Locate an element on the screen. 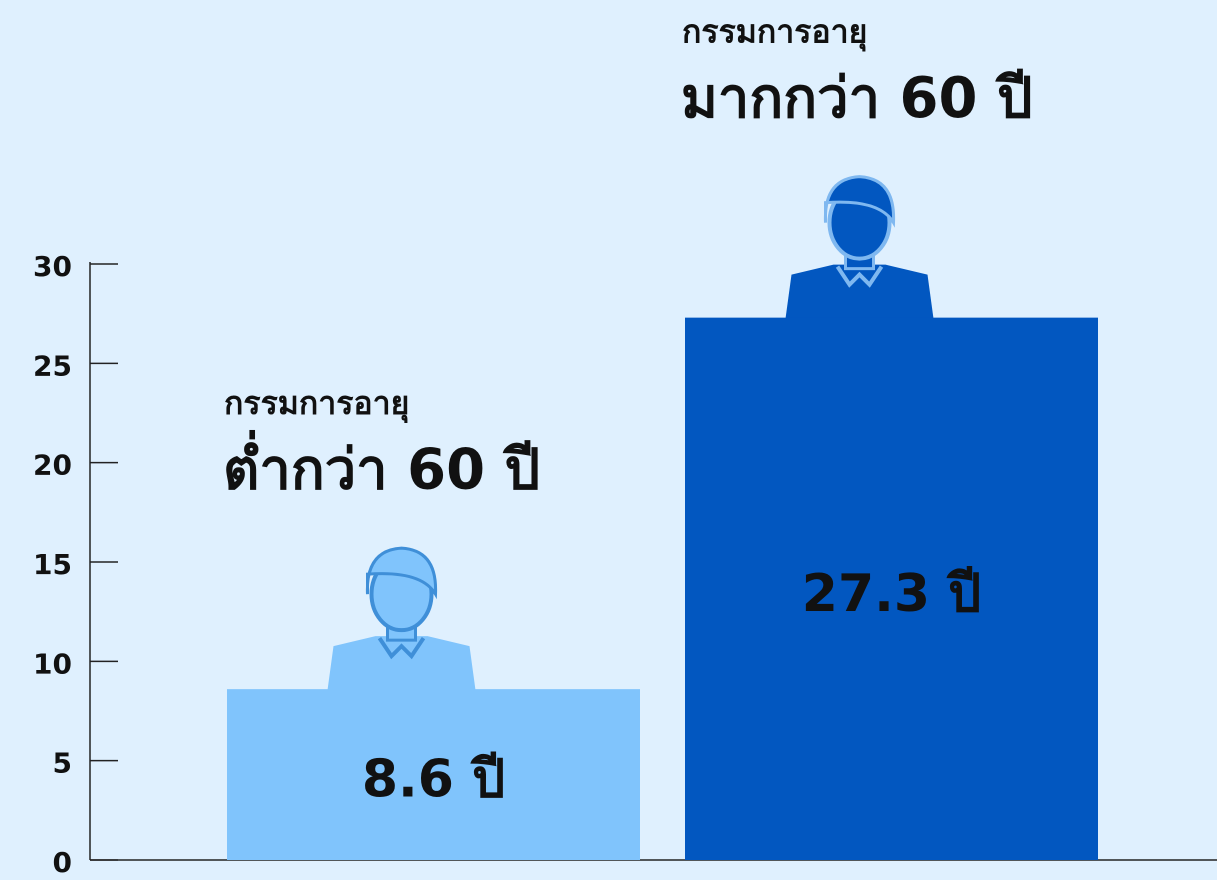  y-tick-label: 15 is located at coordinates (52, 564).